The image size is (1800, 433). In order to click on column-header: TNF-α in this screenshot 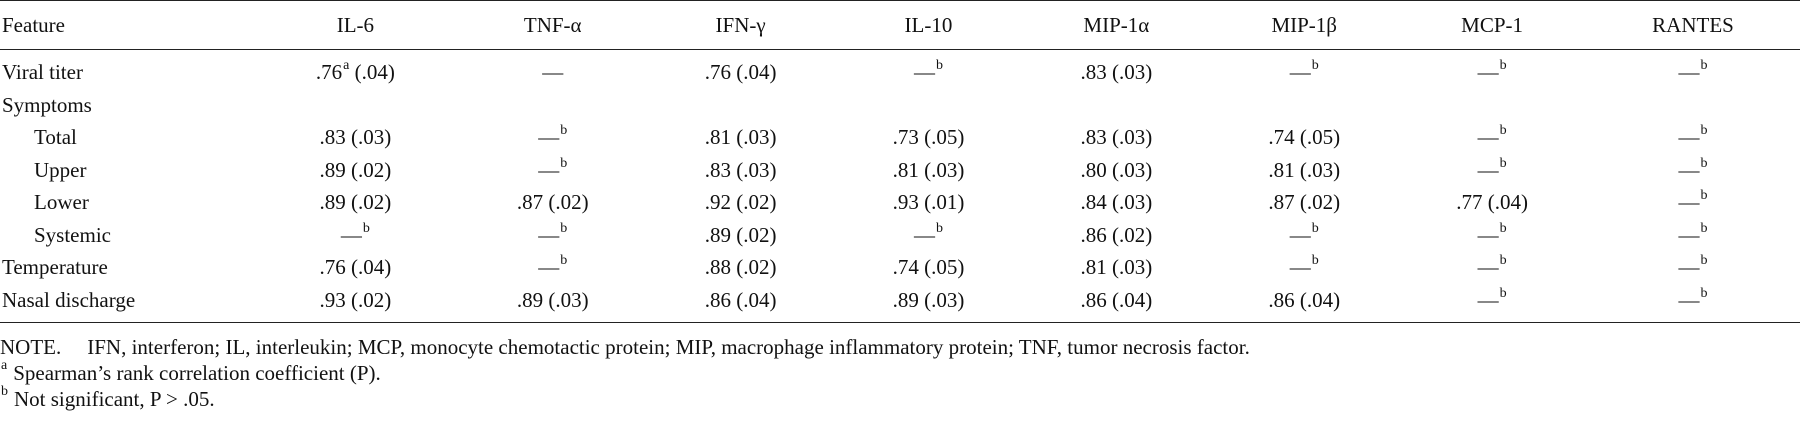, I will do `click(552, 24)`.